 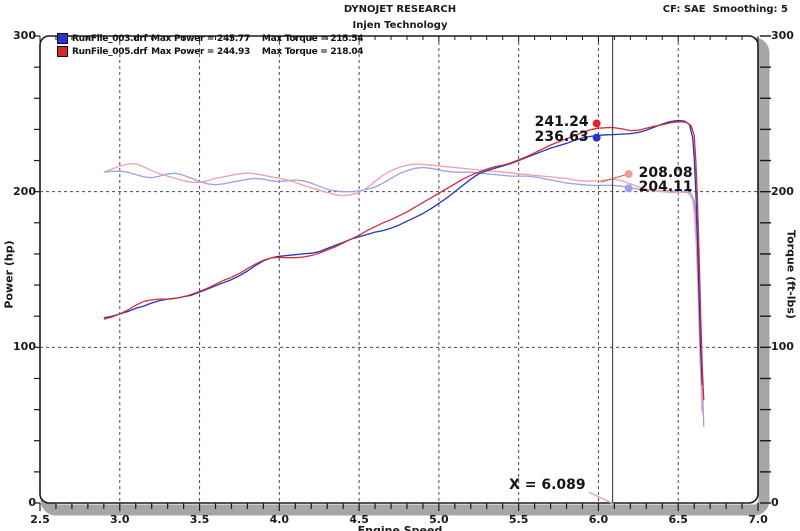 I want to click on y-tick-label-left: 200, so click(x=24, y=191).